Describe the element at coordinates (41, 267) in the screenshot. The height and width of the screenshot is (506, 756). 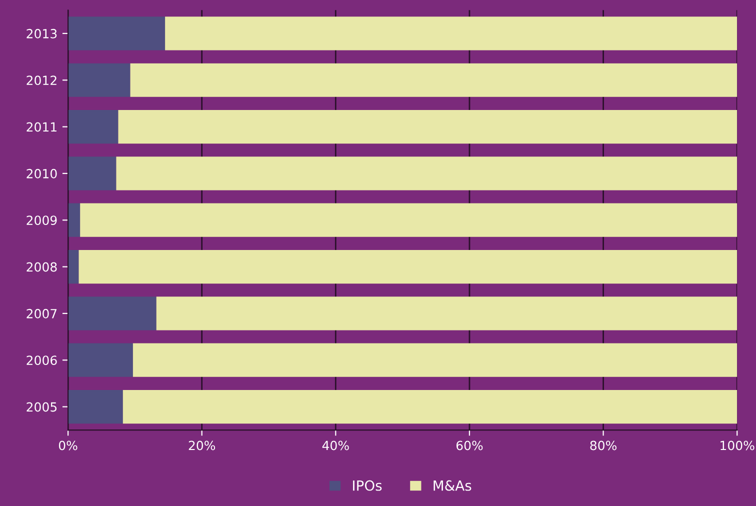
I see `y-tick-label: 2008` at that location.